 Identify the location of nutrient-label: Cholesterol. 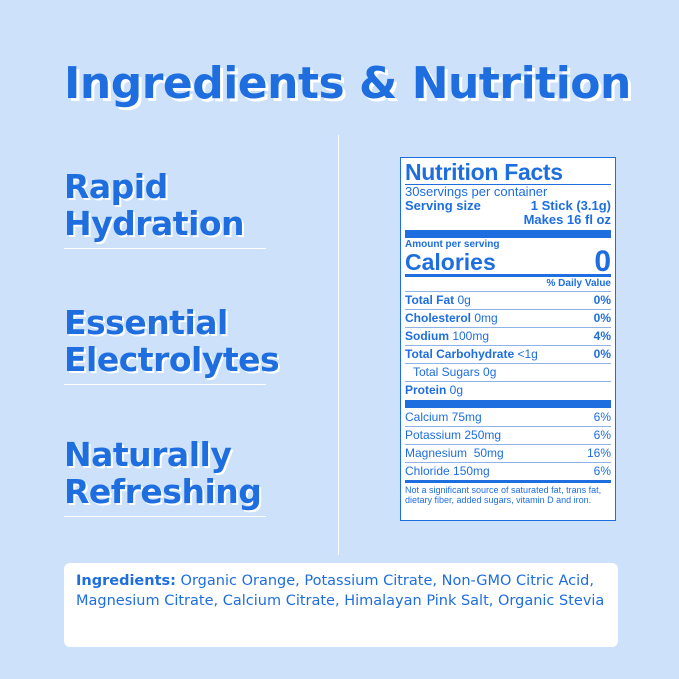
(438, 318).